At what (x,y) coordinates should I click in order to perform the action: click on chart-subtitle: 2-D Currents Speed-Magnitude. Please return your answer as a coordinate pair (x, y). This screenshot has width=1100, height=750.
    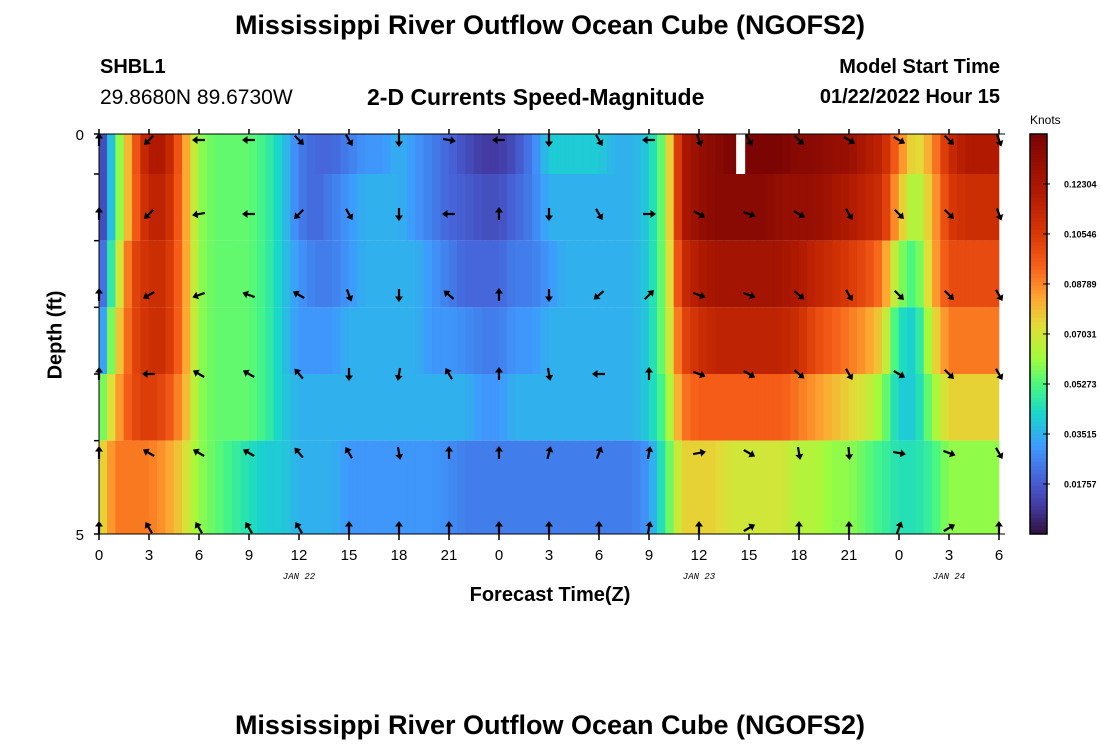
    Looking at the image, I should click on (536, 97).